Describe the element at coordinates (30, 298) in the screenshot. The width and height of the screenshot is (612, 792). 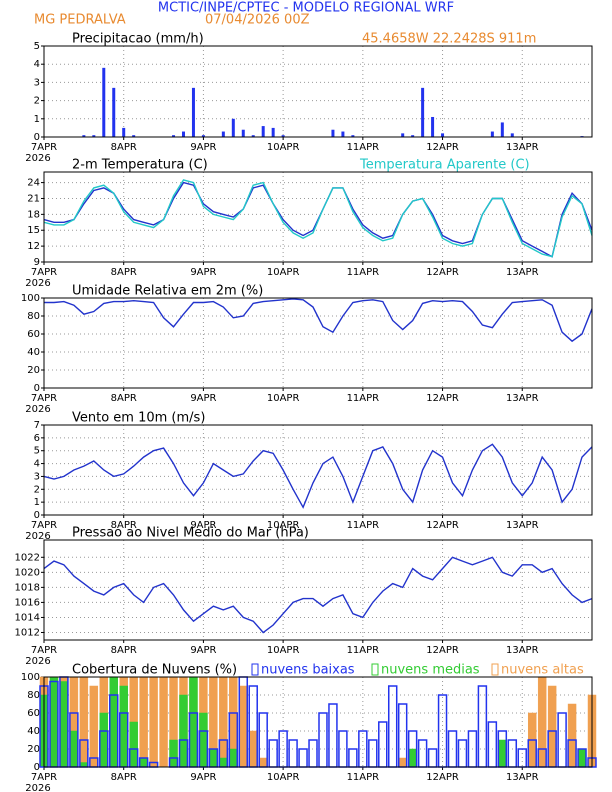
I see `y-tick-label: 100` at that location.